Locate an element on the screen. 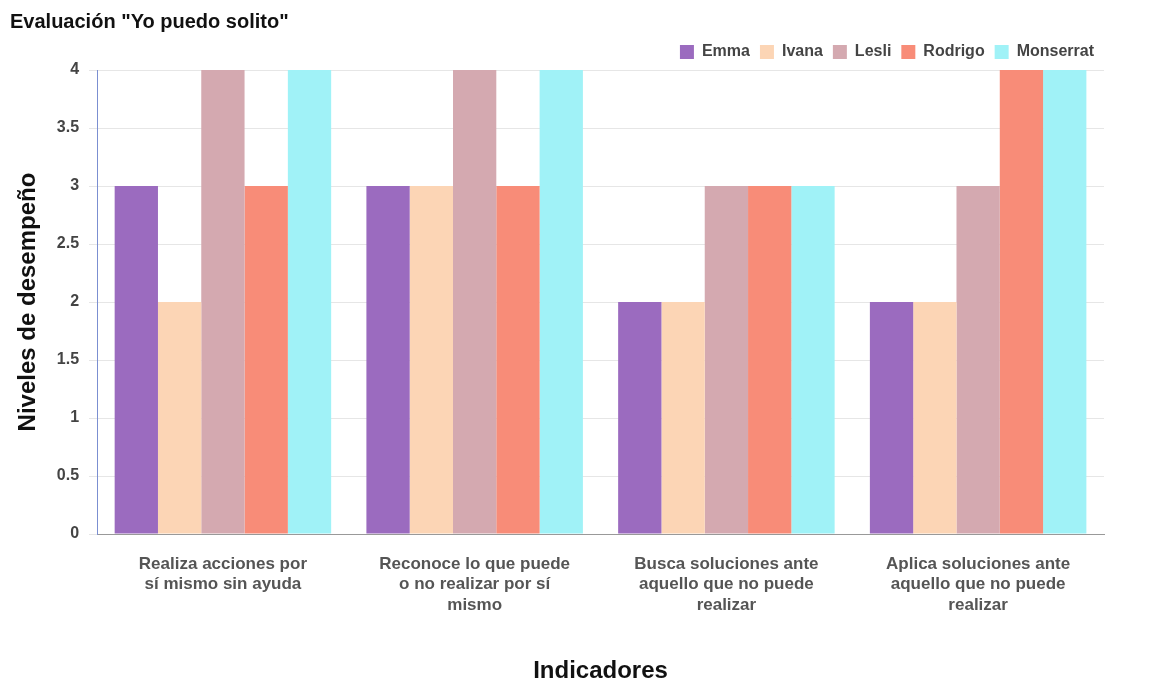  legend-label: Rodrigo is located at coordinates (954, 51).